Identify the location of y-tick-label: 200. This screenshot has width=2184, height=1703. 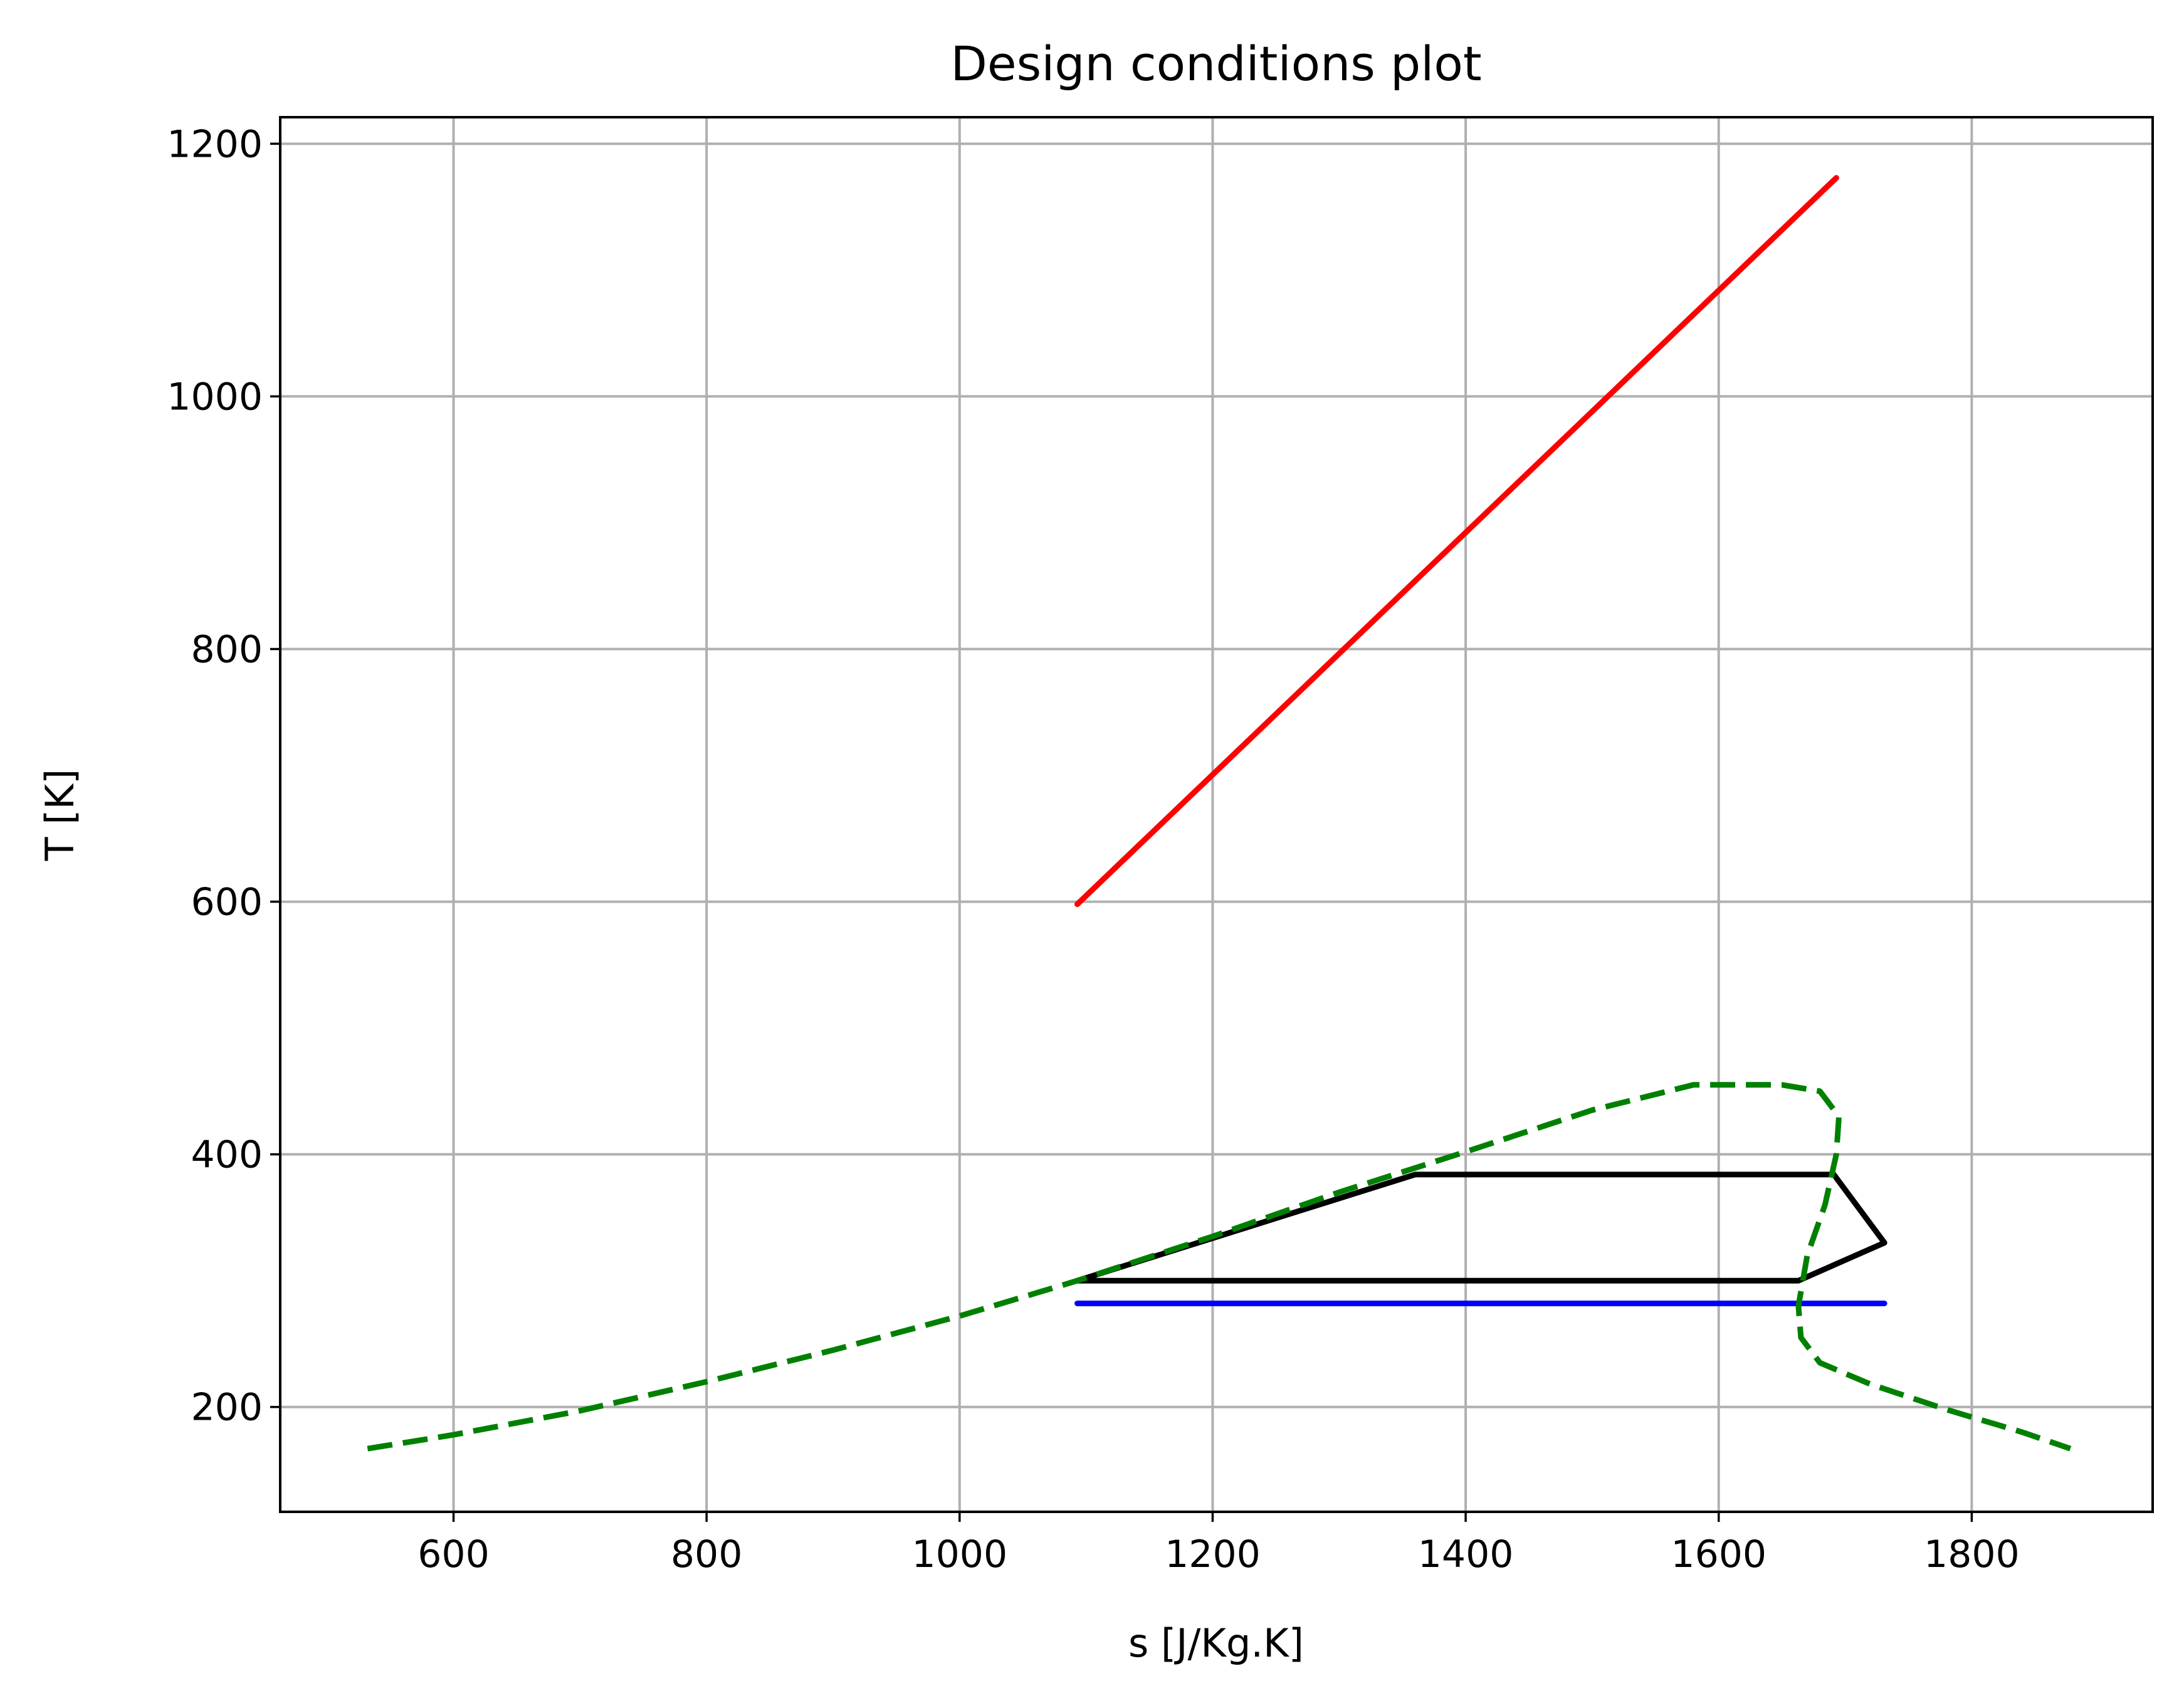
(227, 1408).